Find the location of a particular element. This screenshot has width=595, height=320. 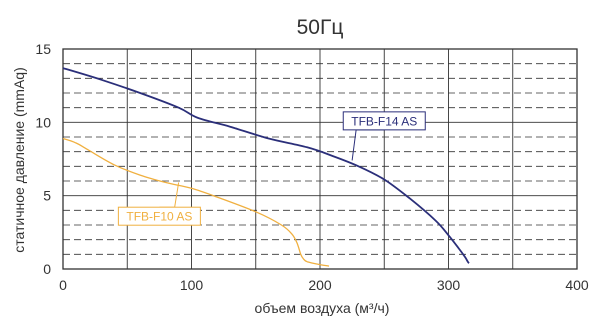

chart-title: 50Гц is located at coordinates (320, 27).